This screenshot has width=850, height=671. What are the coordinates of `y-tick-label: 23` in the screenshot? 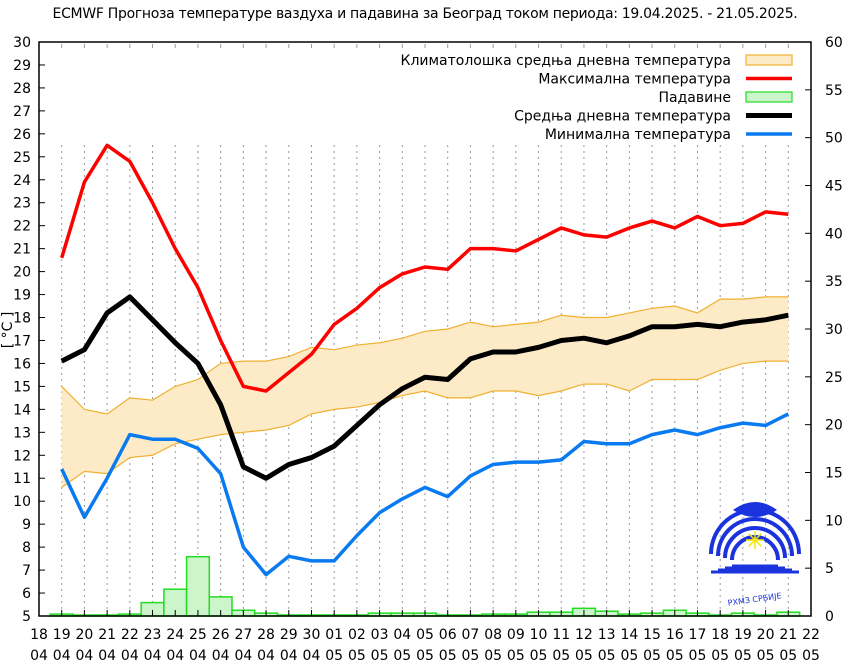 It's located at (22, 204).